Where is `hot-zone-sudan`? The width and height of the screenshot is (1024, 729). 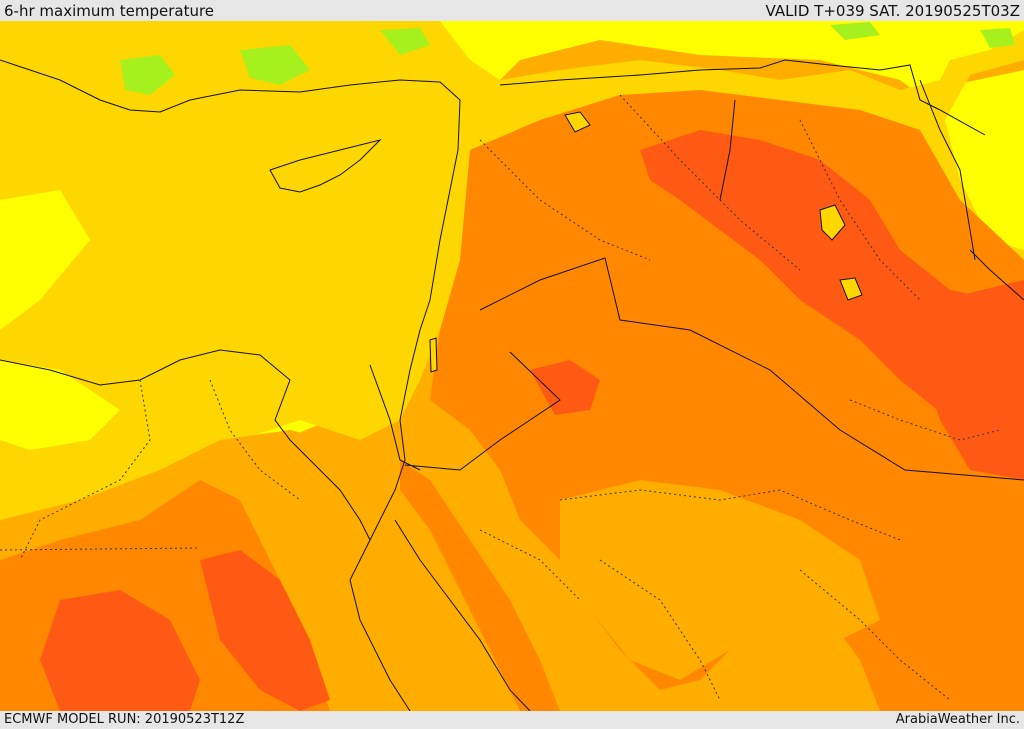
hot-zone-sudan is located at coordinates (265, 630).